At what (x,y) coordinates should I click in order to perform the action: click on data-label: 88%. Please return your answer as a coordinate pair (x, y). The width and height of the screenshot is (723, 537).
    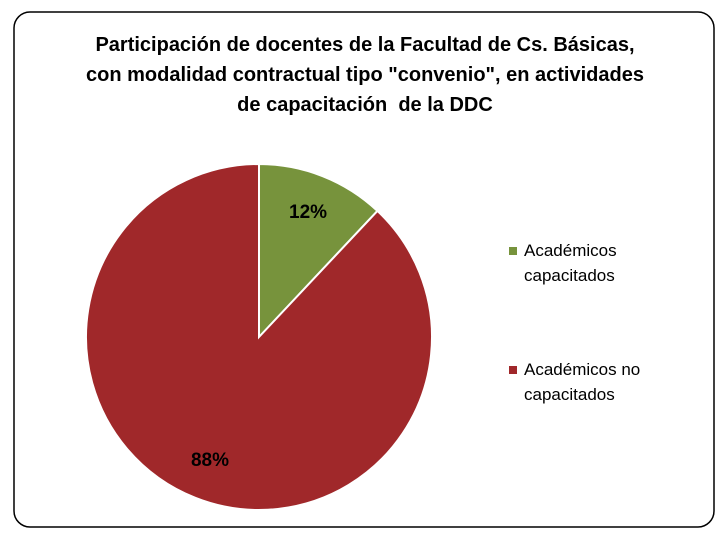
    Looking at the image, I should click on (210, 460).